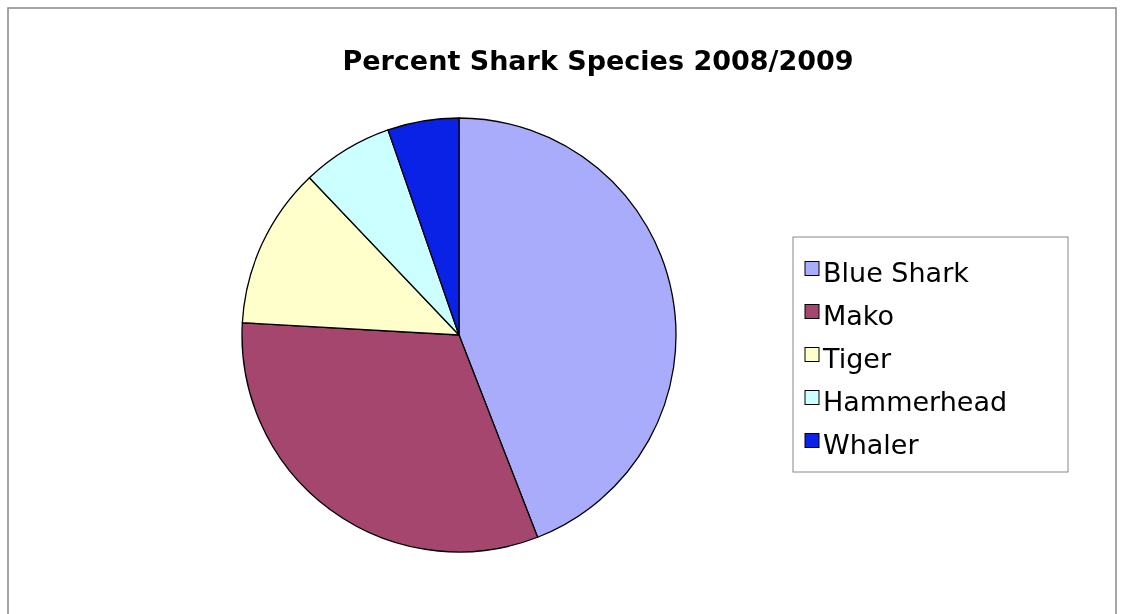 This screenshot has width=1124, height=614. I want to click on legend-label: Hammerhead, so click(915, 401).